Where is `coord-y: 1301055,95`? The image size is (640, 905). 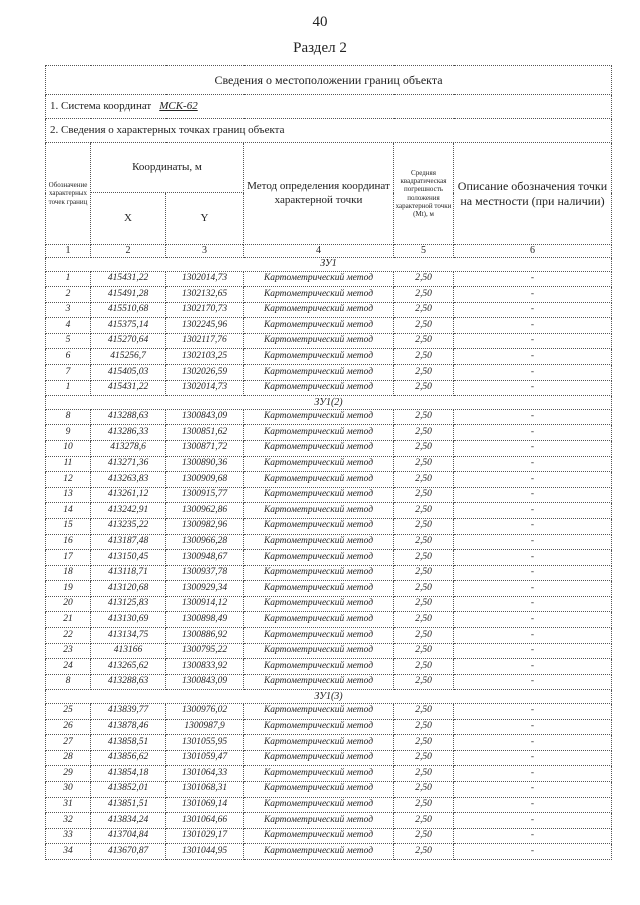 coord-y: 1301055,95 is located at coordinates (204, 742).